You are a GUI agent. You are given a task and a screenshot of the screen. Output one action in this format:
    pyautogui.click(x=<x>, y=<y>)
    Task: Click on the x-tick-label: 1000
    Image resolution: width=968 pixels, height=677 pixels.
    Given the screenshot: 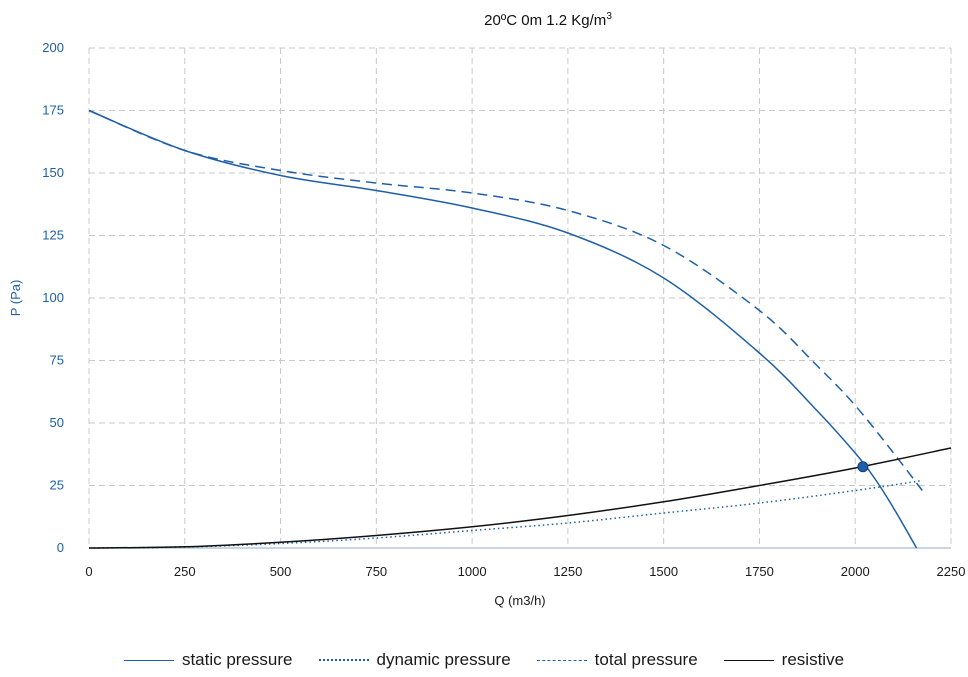 What is the action you would take?
    pyautogui.click(x=472, y=571)
    